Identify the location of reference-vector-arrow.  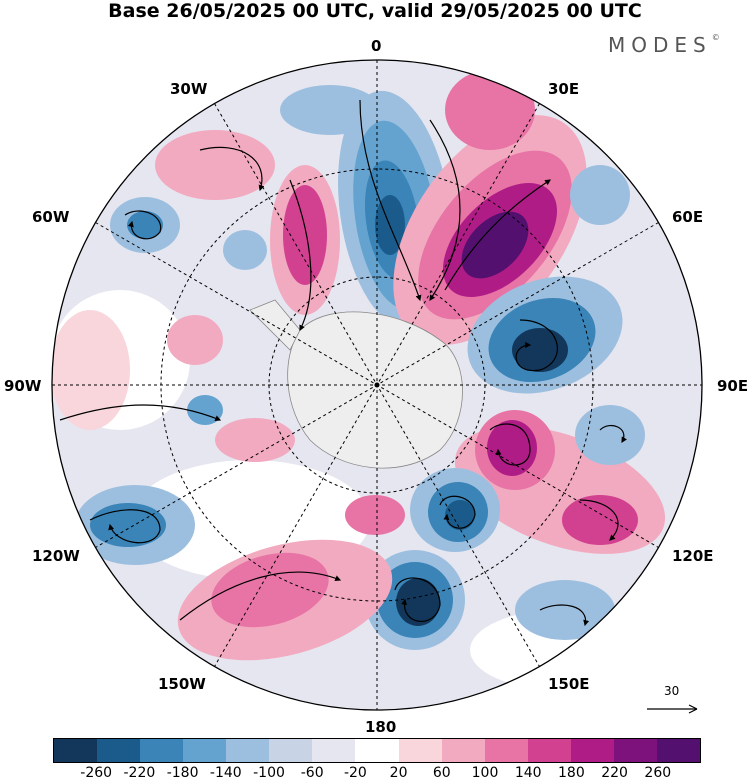
(672, 709).